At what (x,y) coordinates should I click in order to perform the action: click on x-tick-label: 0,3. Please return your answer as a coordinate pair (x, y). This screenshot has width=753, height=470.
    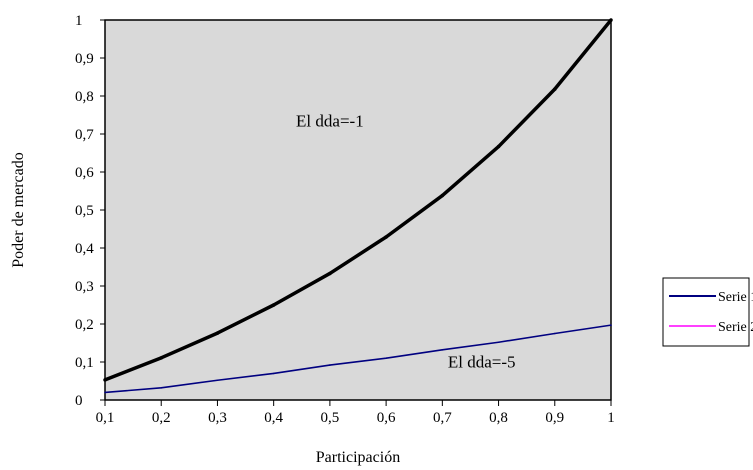
    Looking at the image, I should click on (217, 418).